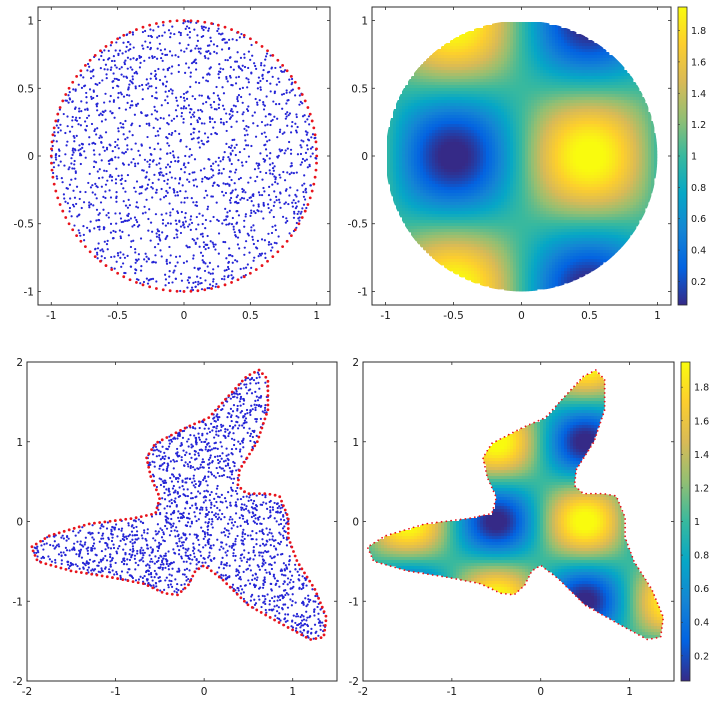 This screenshot has height=701, width=715. What do you see at coordinates (19, 363) in the screenshot?
I see `y-tick-label: 2` at bounding box center [19, 363].